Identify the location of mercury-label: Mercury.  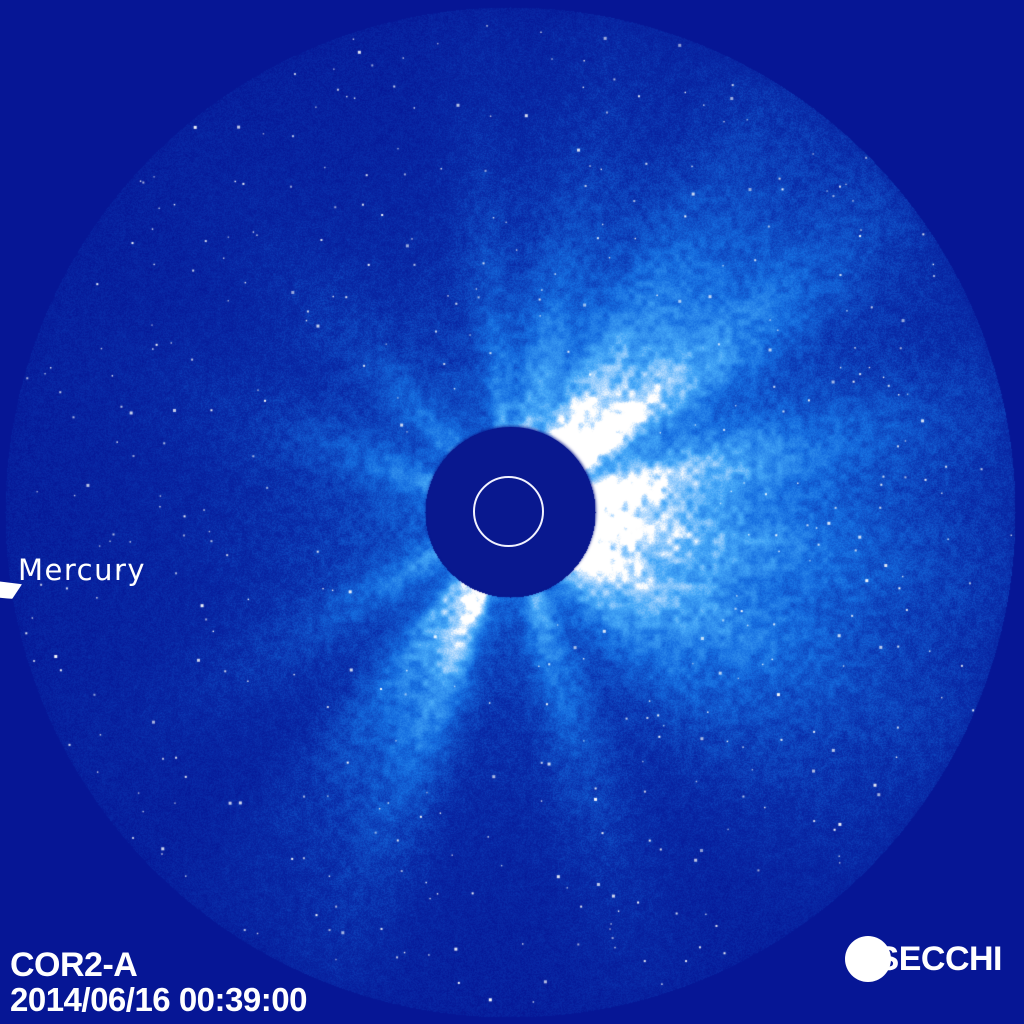
(82, 570).